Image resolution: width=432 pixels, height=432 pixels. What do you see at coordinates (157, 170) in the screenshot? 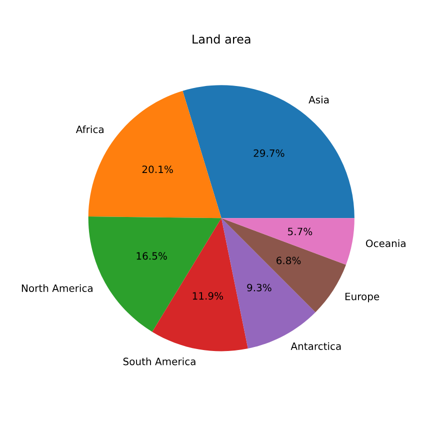
I see `data-label: 20.1%` at bounding box center [157, 170].